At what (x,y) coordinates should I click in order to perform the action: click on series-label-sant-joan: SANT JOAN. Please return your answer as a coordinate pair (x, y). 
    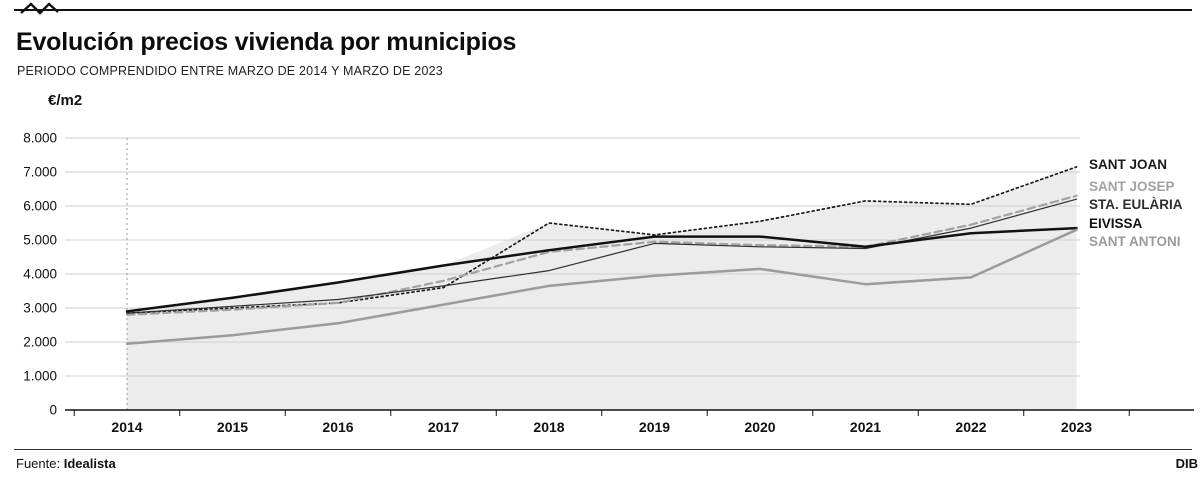
    Looking at the image, I should click on (1128, 164).